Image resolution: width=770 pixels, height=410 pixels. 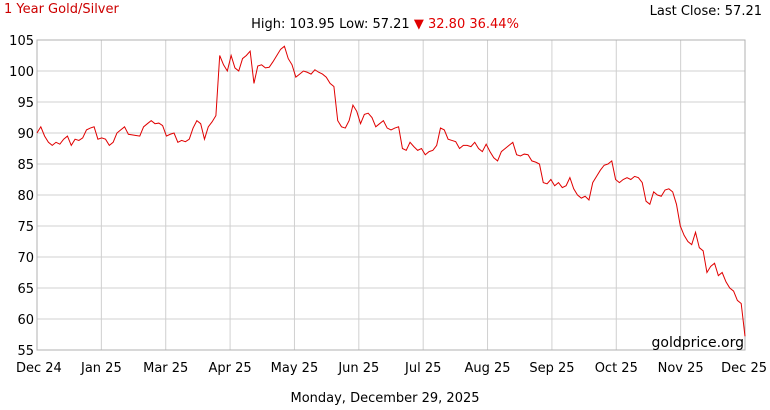 I want to click on x-tick-label: Apr 25, so click(x=230, y=368).